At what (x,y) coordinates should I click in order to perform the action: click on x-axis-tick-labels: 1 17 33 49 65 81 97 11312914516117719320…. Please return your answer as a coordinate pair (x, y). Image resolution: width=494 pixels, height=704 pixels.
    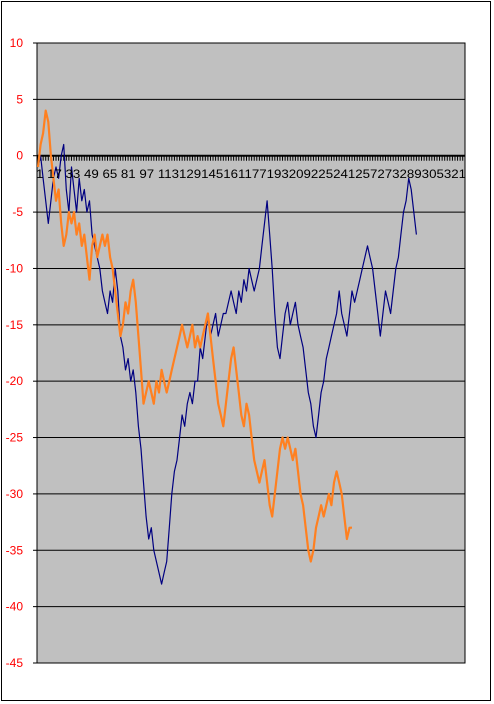
    Looking at the image, I should click on (251, 174).